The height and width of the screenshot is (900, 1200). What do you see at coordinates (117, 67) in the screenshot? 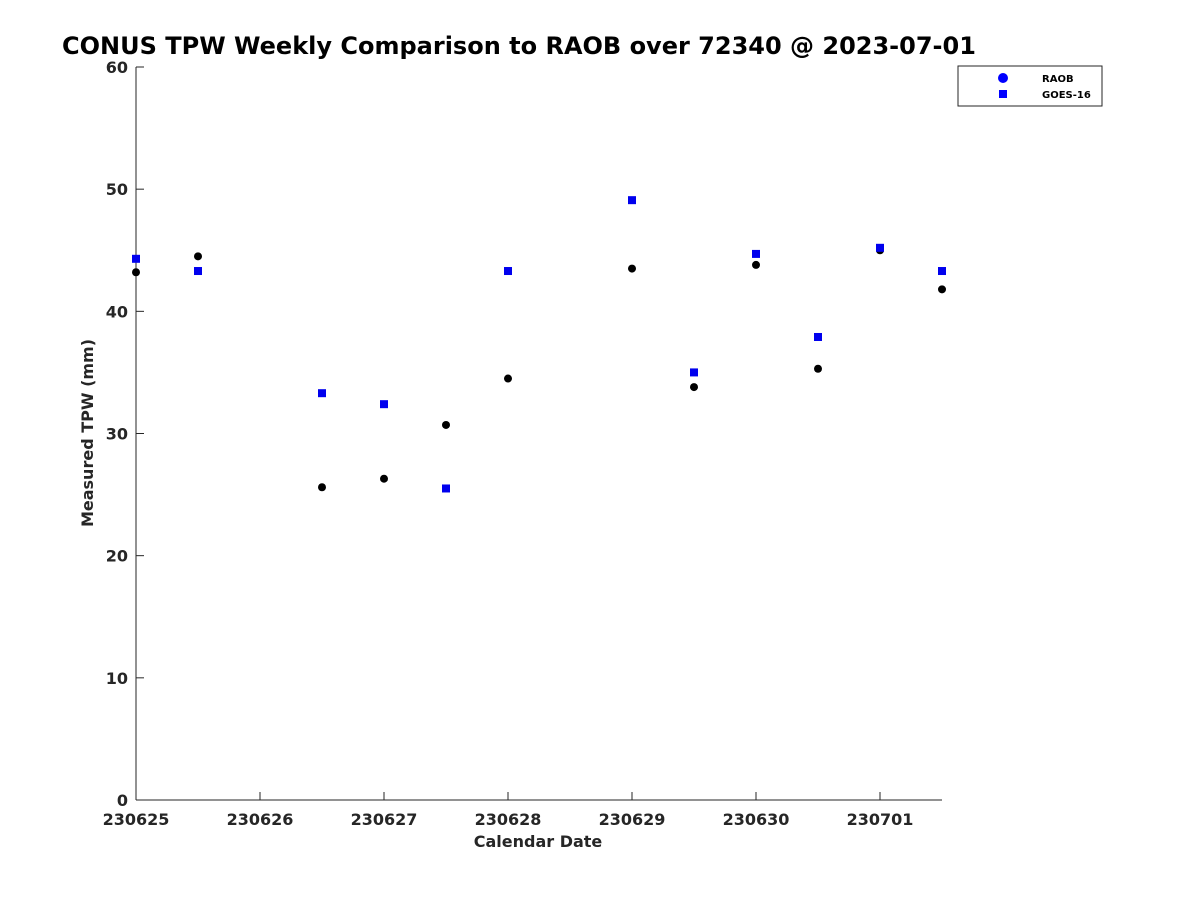
I see `y-tick-label: 60` at bounding box center [117, 67].